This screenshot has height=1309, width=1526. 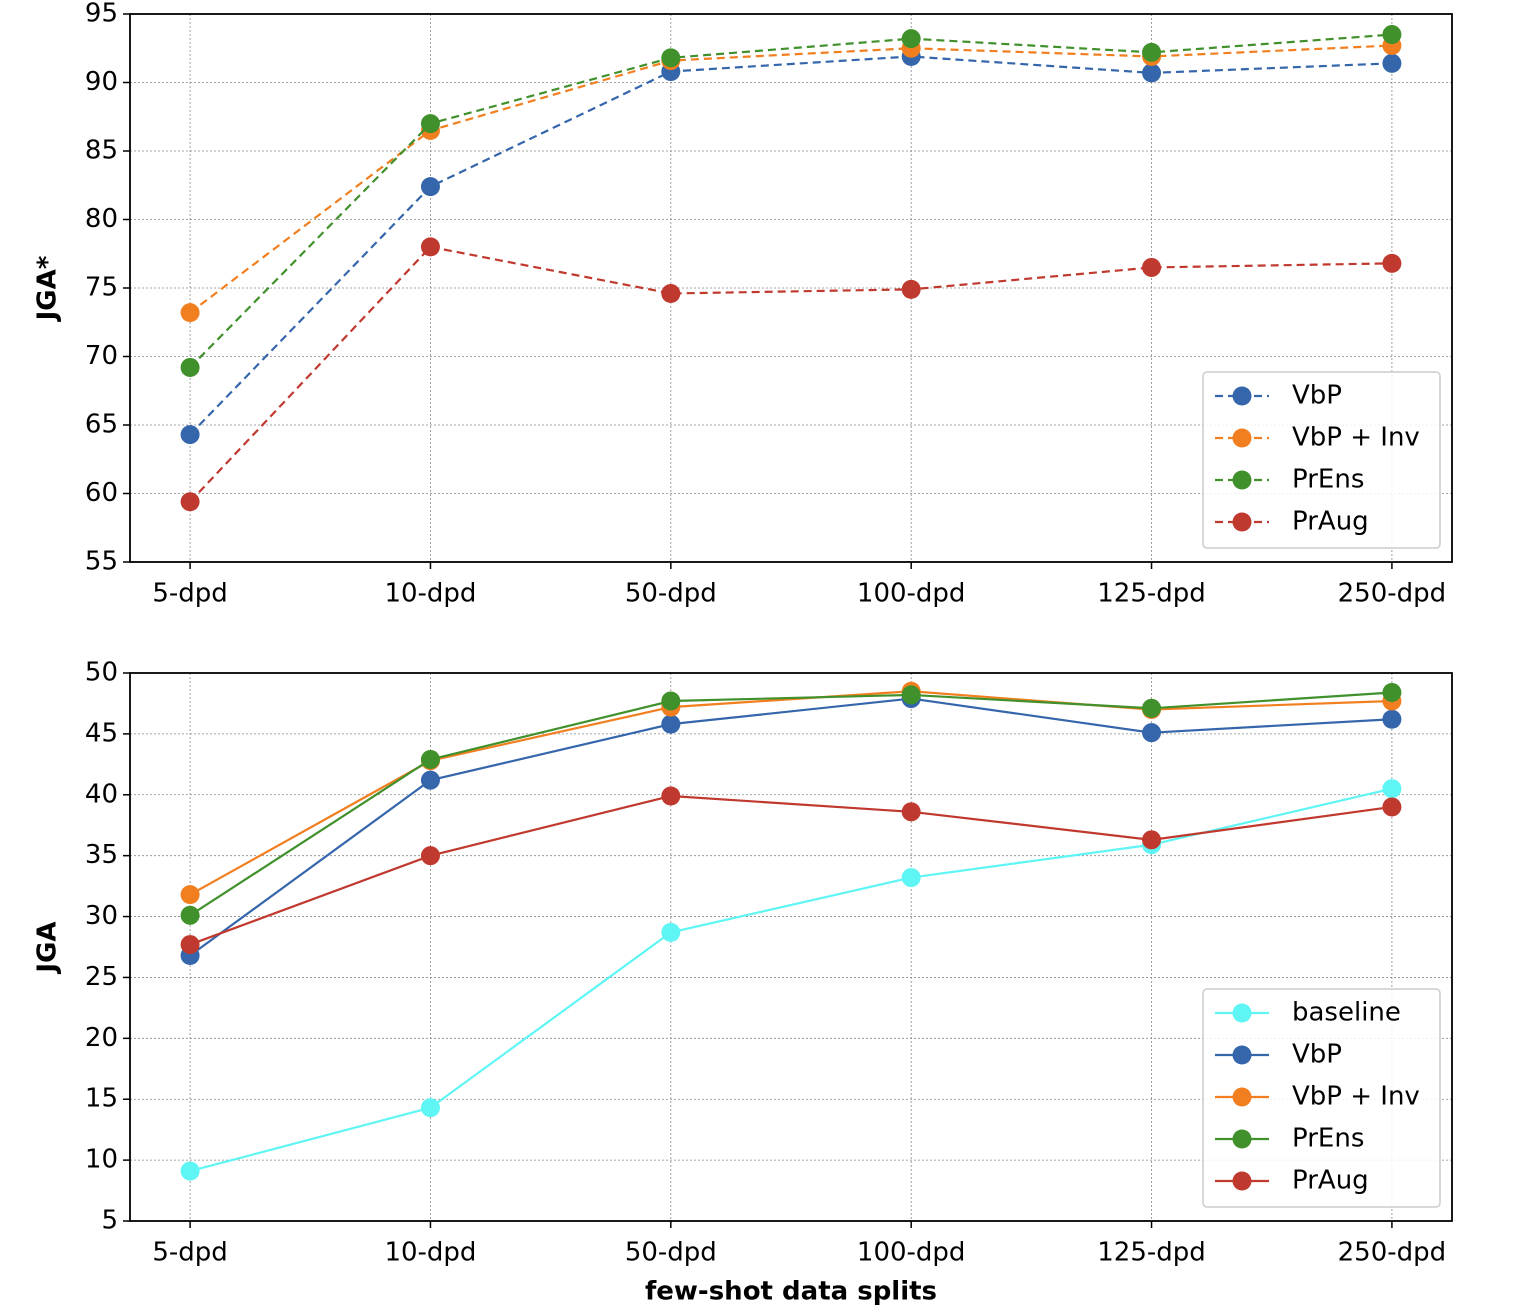 What do you see at coordinates (101, 916) in the screenshot?
I see `y-tick-label: 30` at bounding box center [101, 916].